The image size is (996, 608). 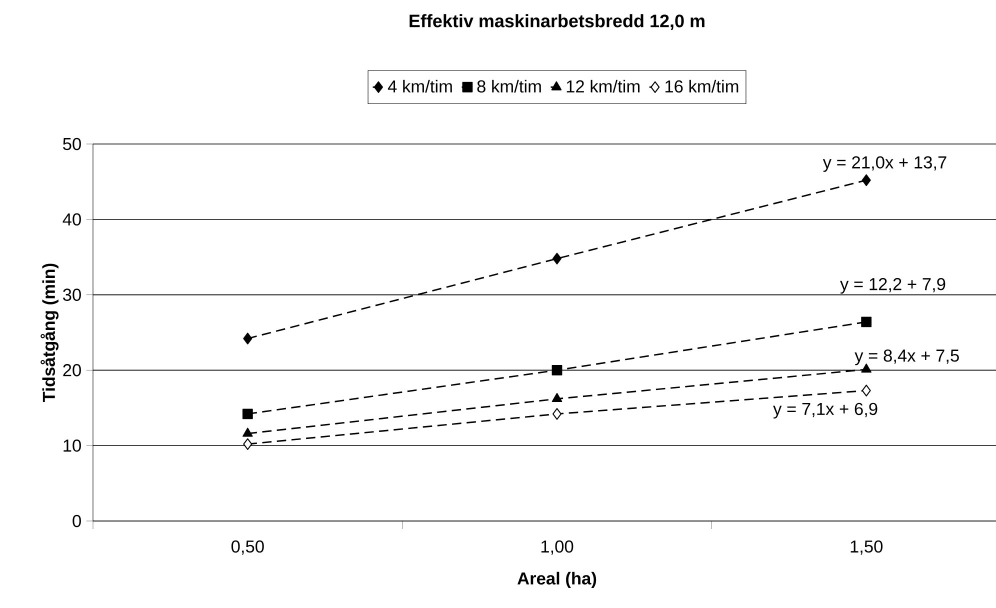 What do you see at coordinates (72, 370) in the screenshot?
I see `y-tick-label: 20` at bounding box center [72, 370].